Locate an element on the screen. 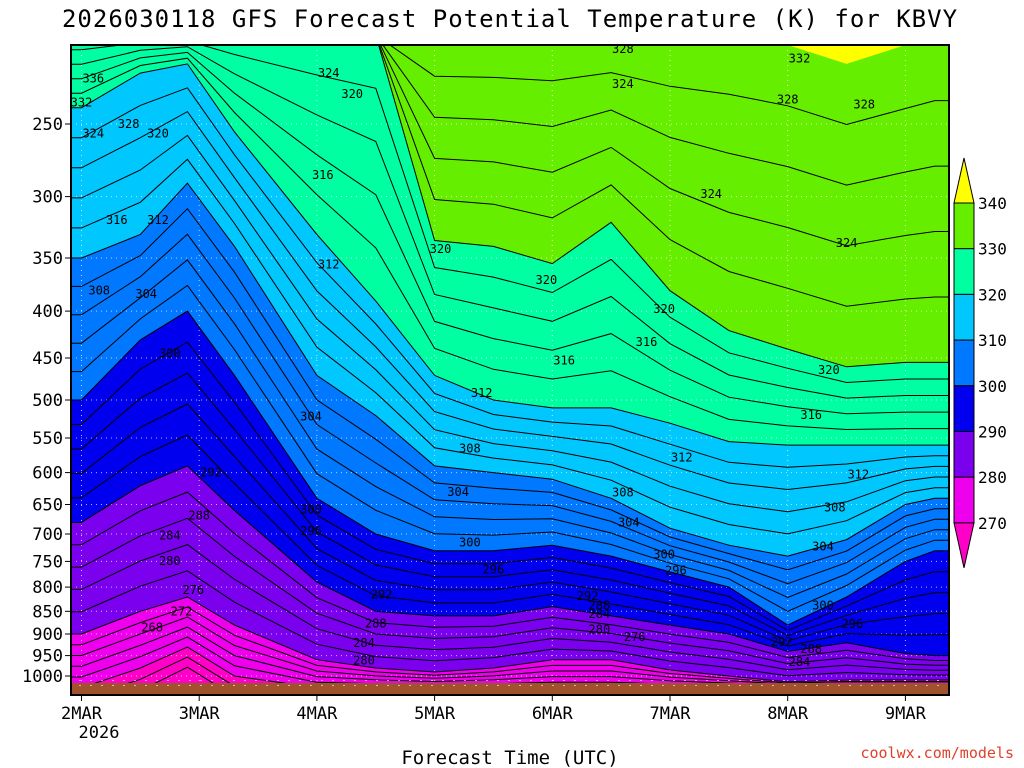 This screenshot has width=1024, height=768. x-axis-label: Forecast Time (UTC) is located at coordinates (509, 757).